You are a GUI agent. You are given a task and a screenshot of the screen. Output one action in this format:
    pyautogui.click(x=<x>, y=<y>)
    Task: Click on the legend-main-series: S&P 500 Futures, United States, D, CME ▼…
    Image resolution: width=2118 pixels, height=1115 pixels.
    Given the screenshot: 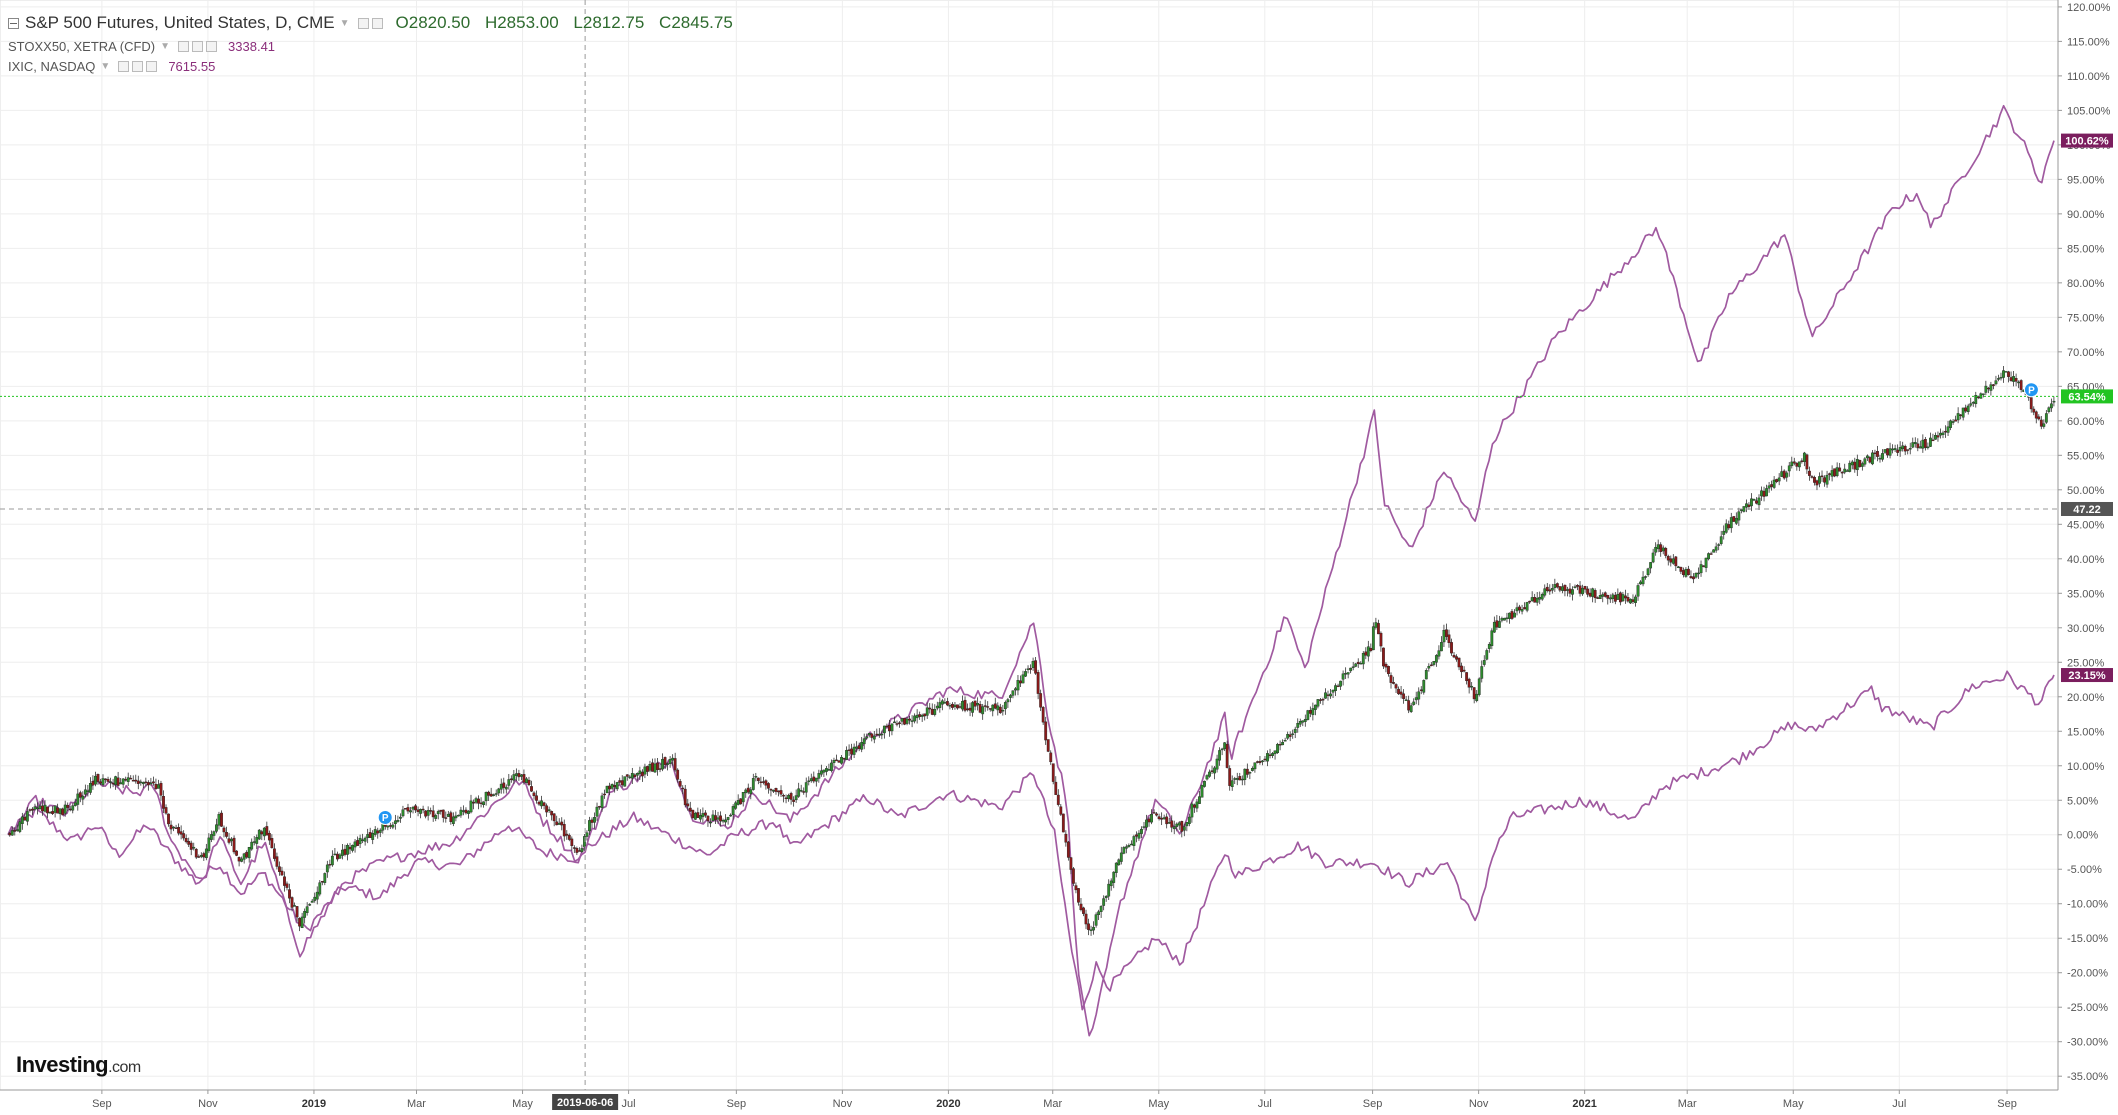 What is the action you would take?
    pyautogui.click(x=375, y=23)
    